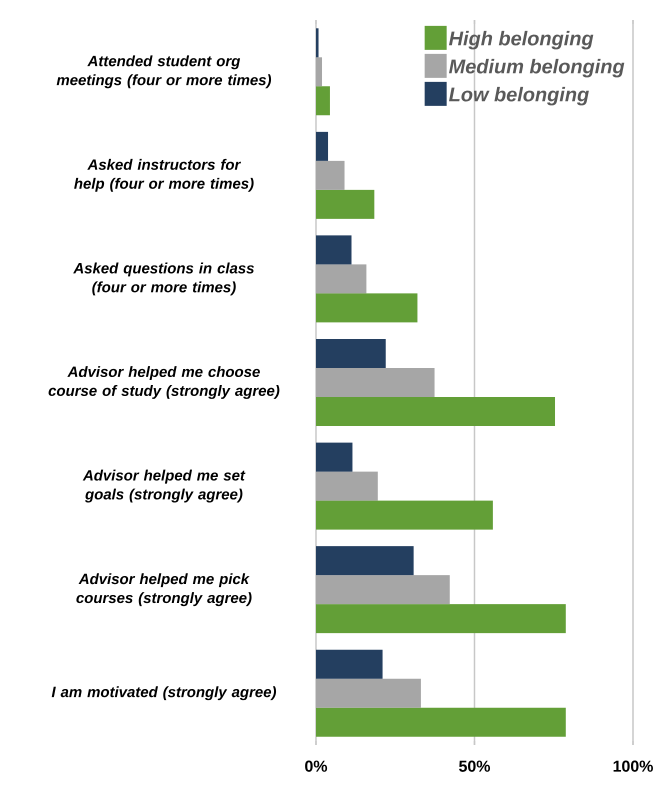 This screenshot has height=790, width=670. Describe the element at coordinates (633, 766) in the screenshot. I see `x-tick-label: 100%` at that location.